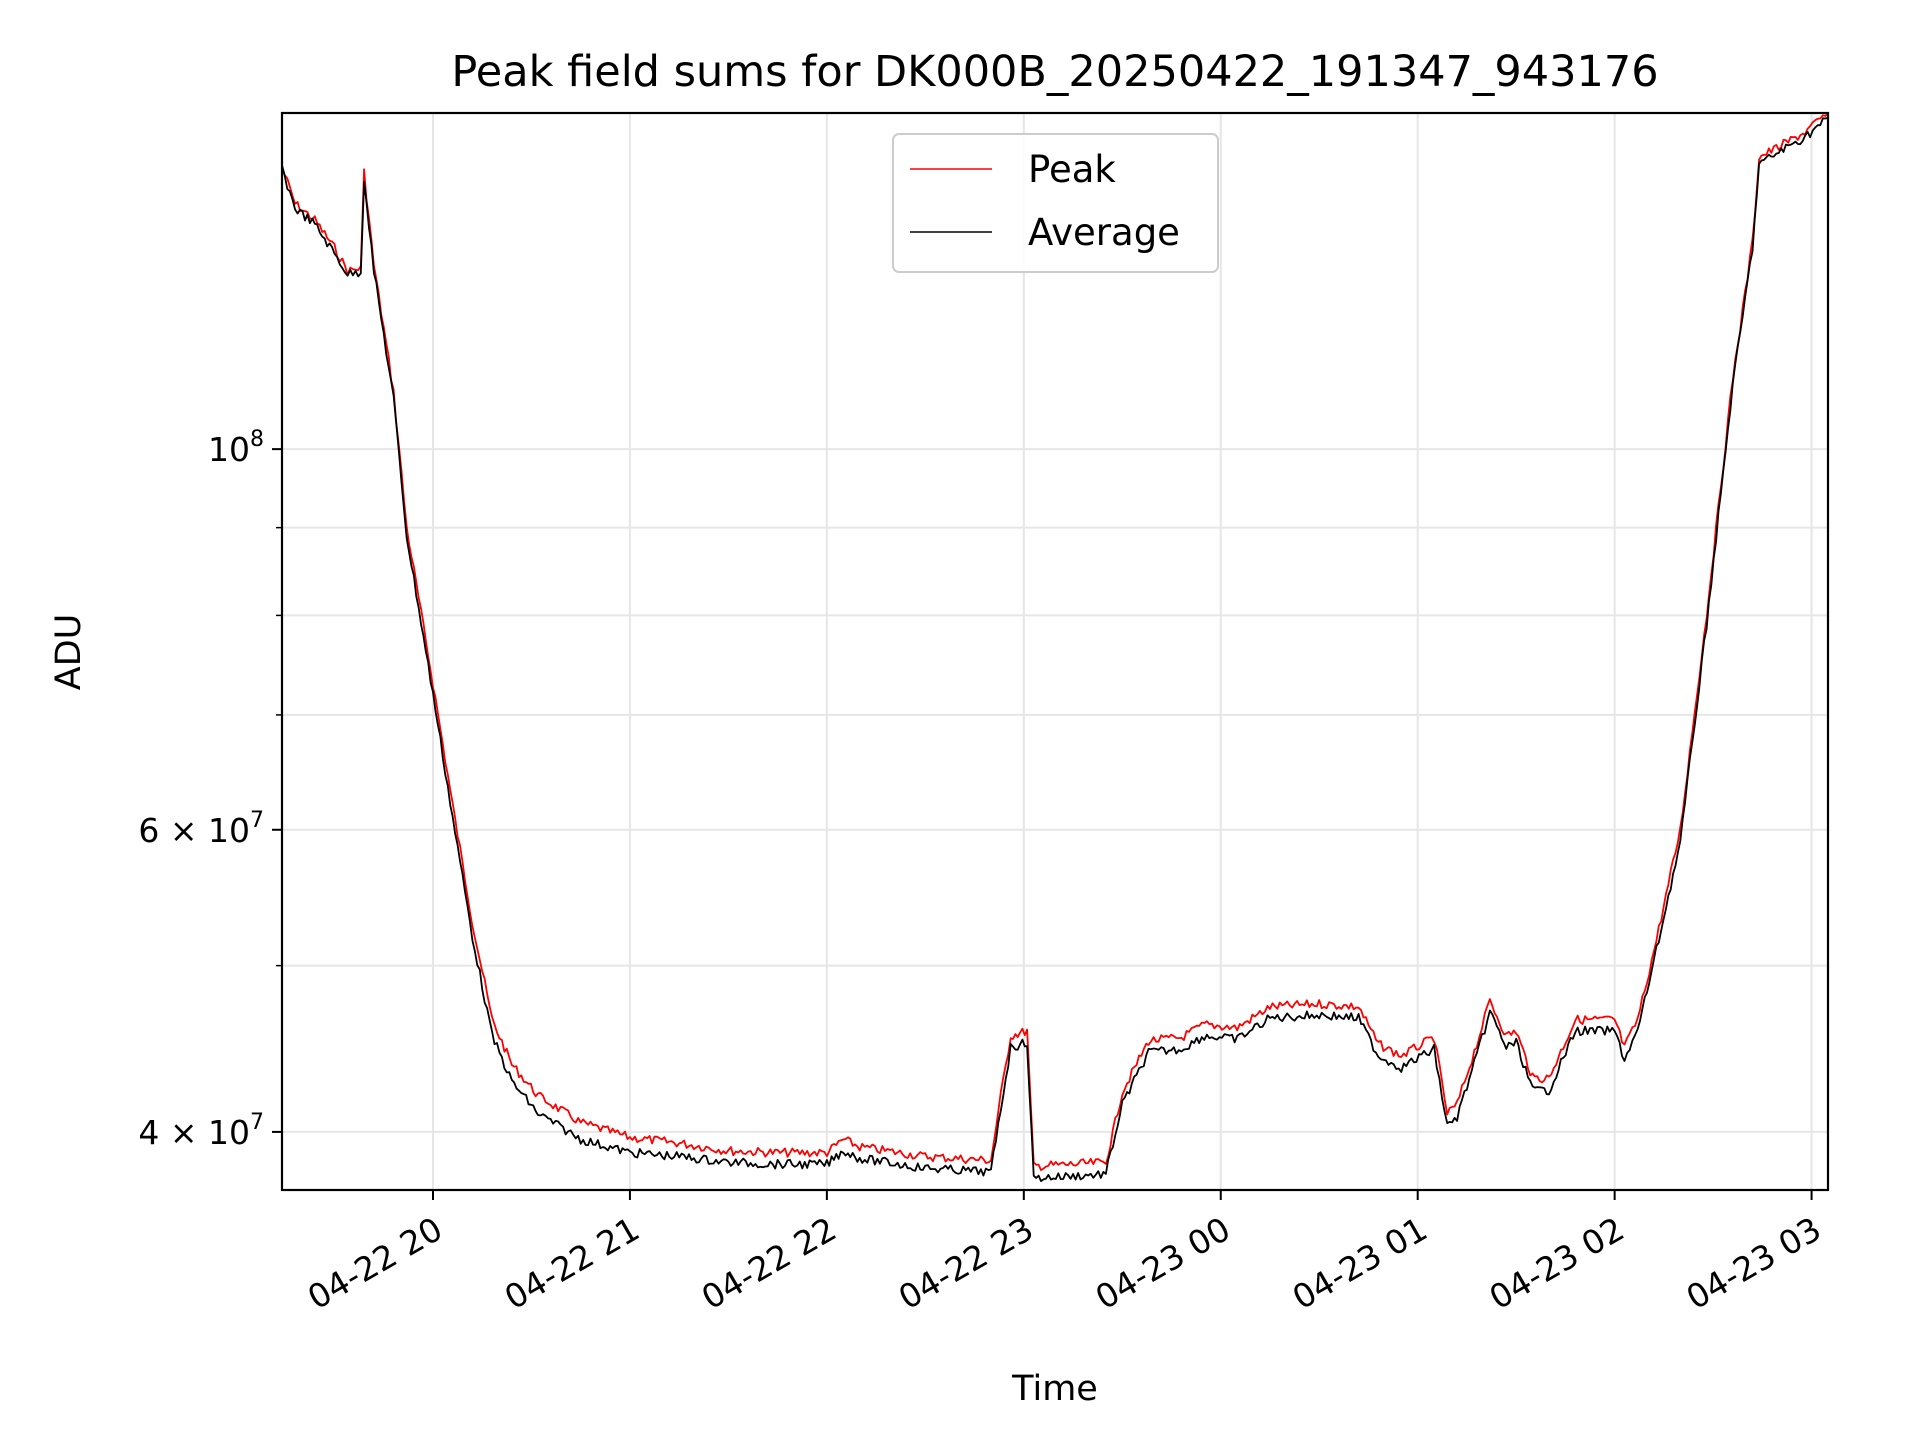  What do you see at coordinates (1072, 169) in the screenshot?
I see `legend-label-peak: Peak` at bounding box center [1072, 169].